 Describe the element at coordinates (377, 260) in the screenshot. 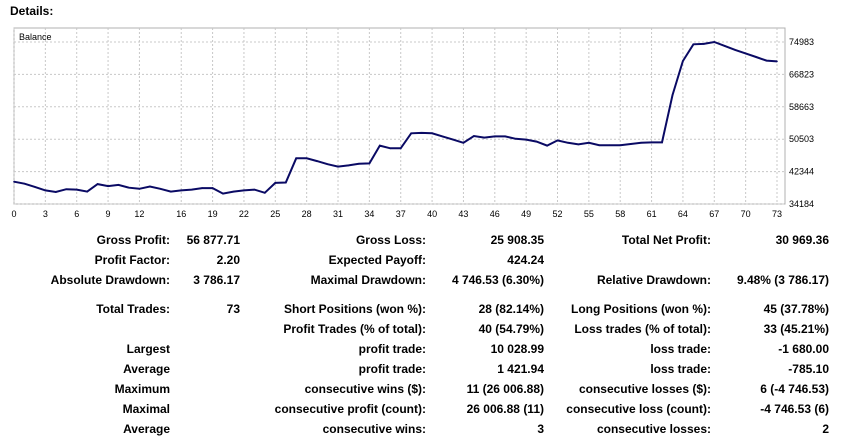

I see `expected-payoff-label: Expected Payoff:` at that location.